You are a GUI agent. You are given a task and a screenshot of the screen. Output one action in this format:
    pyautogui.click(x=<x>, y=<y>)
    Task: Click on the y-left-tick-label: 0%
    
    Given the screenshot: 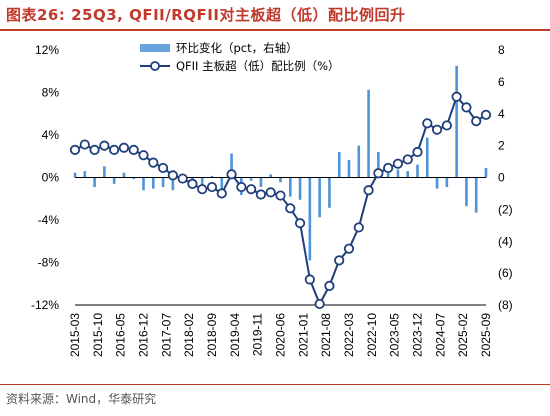 What is the action you would take?
    pyautogui.click(x=51, y=178)
    